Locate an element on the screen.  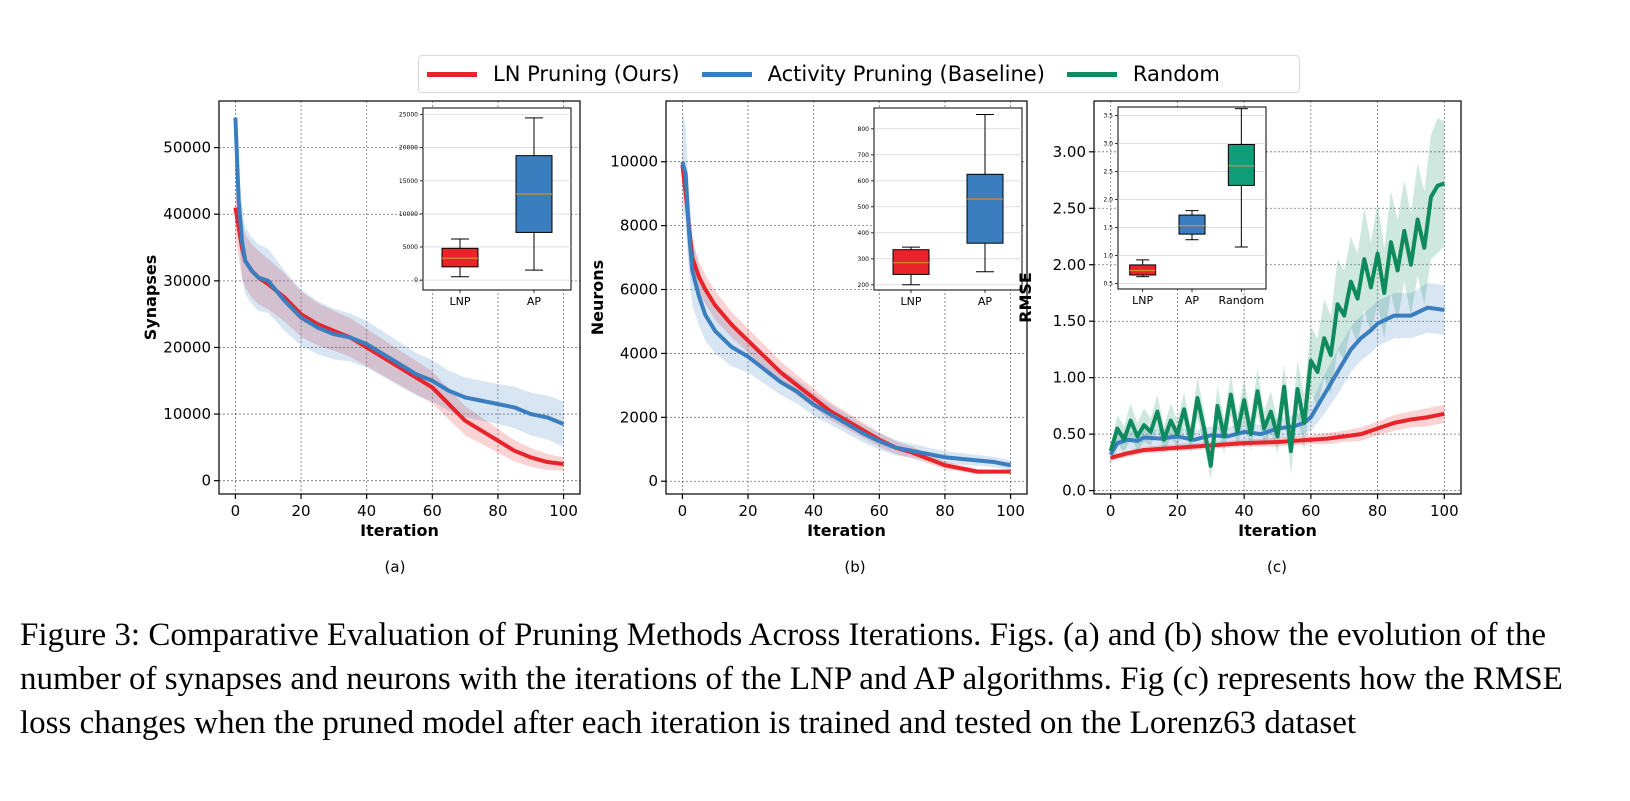
panel-label: (a) is located at coordinates (395, 567).